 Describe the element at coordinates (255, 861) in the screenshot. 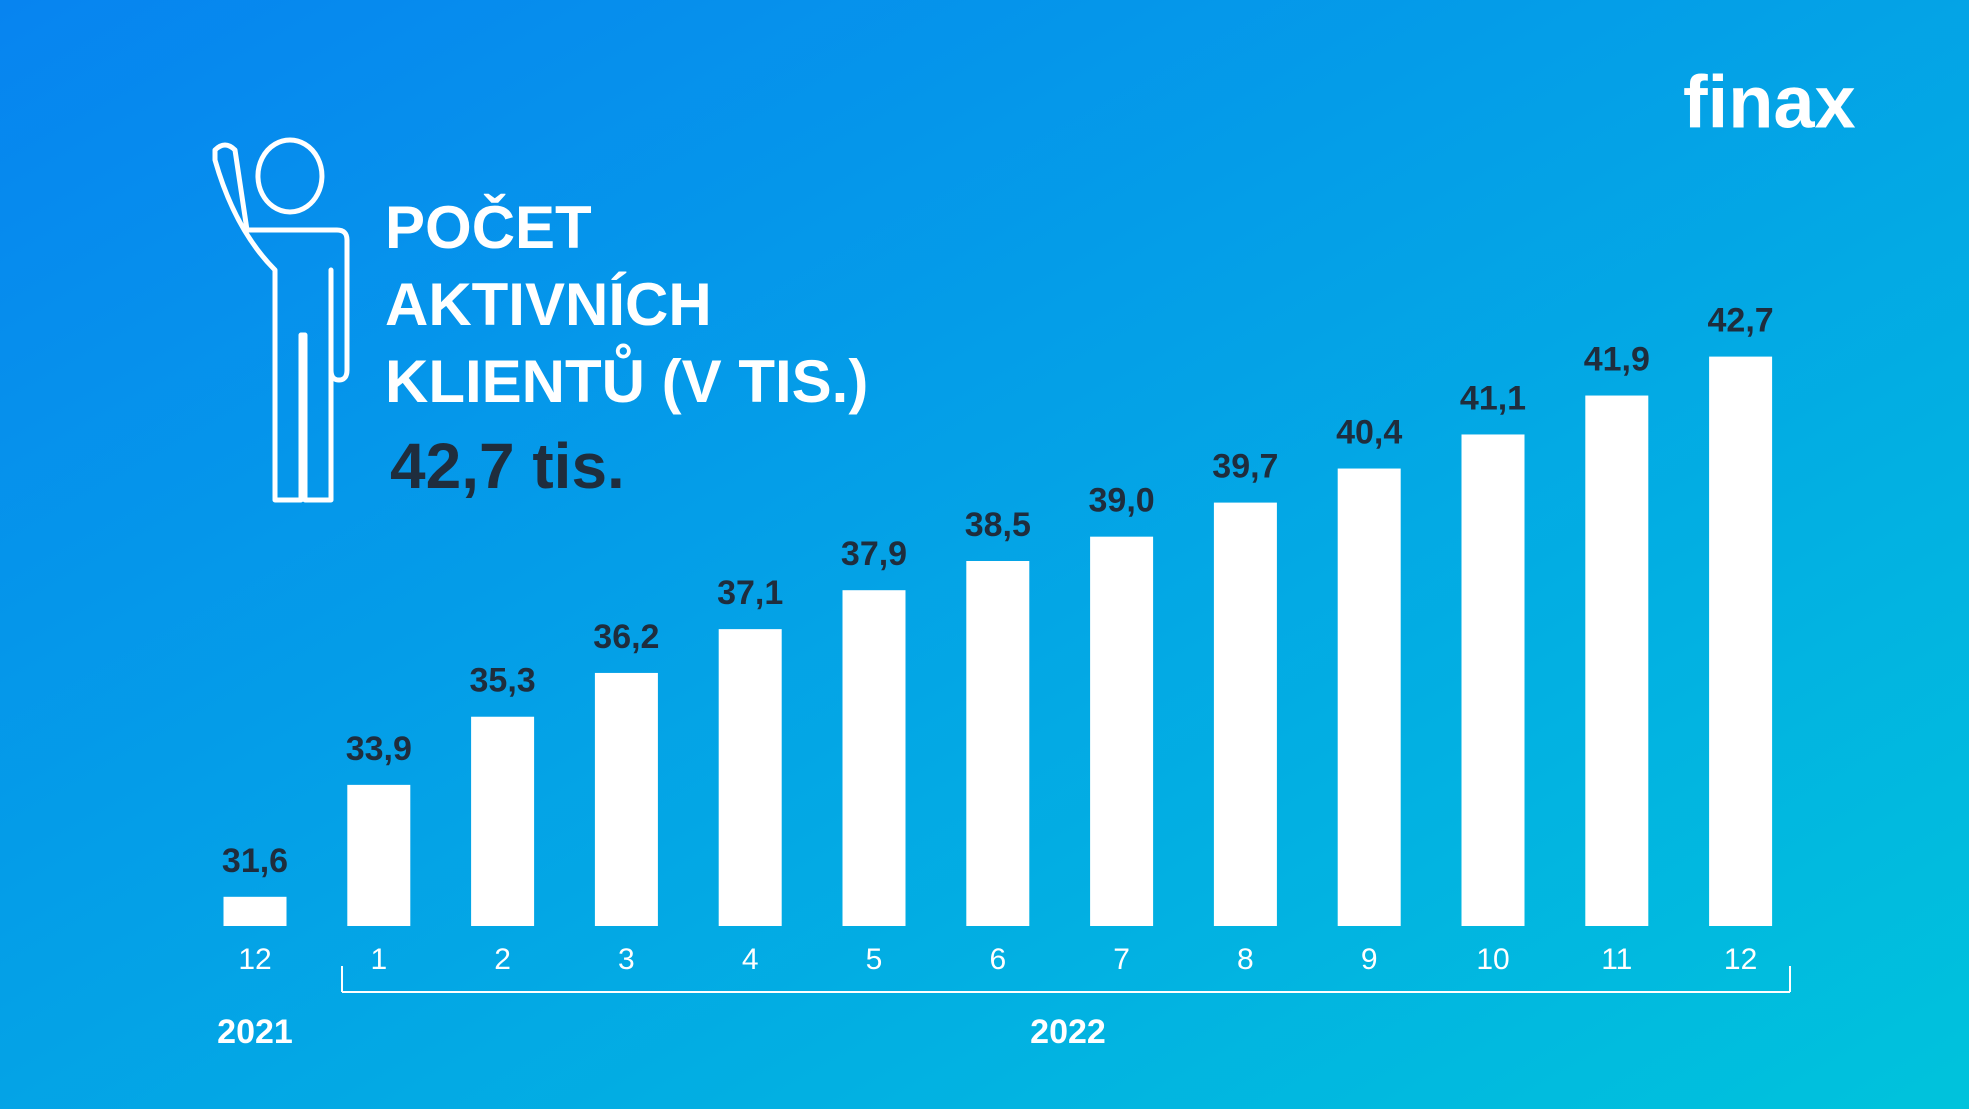

I see `value-label: 31,6` at that location.